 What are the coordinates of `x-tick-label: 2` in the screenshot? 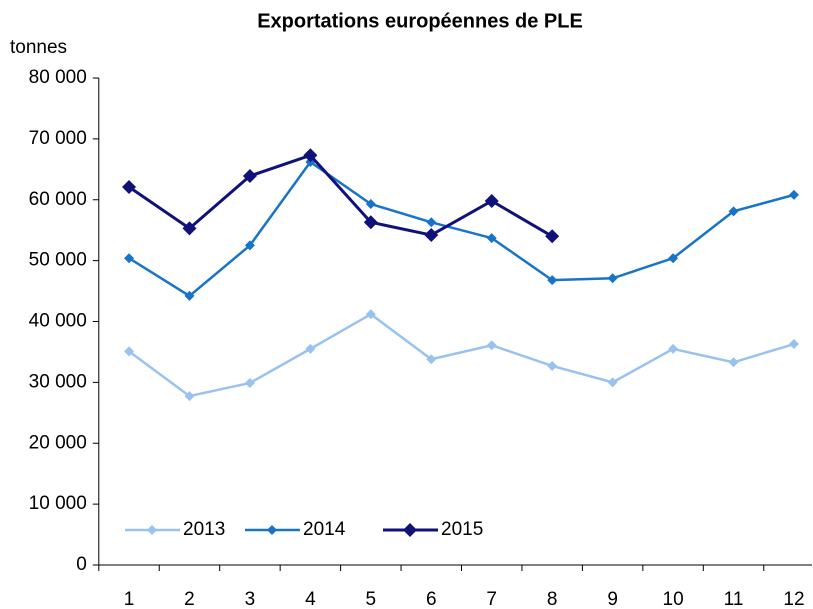 It's located at (189, 599).